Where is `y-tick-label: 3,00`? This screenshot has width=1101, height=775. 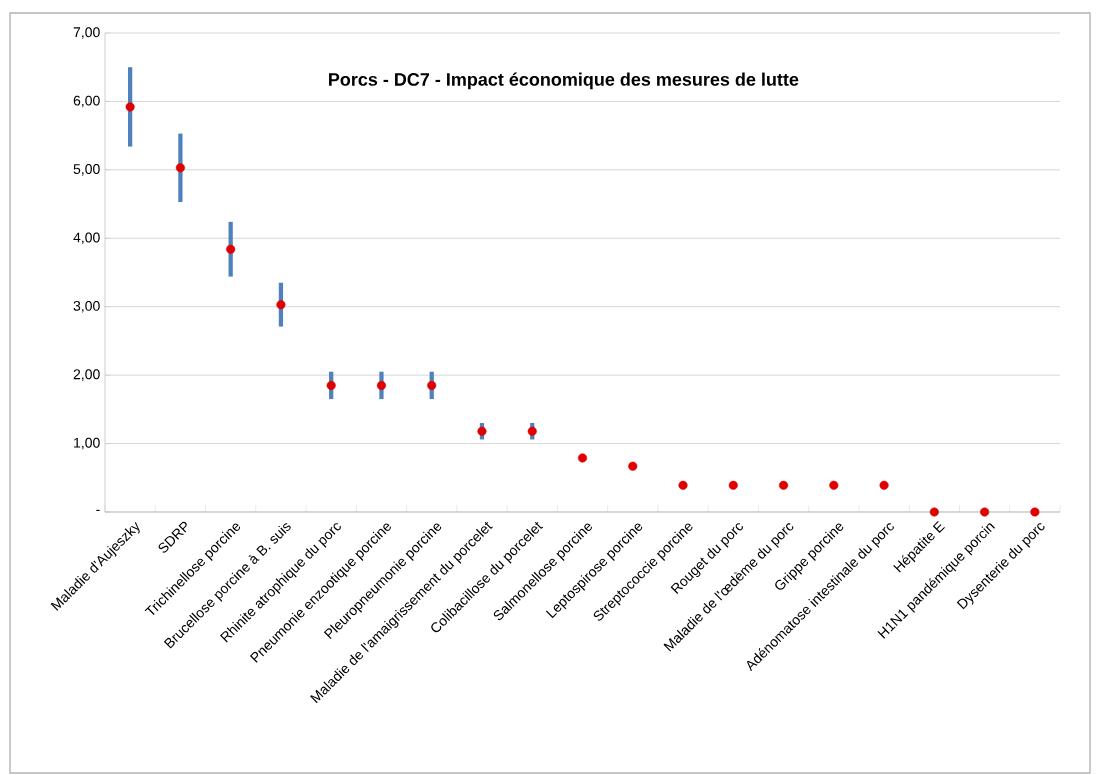 y-tick-label: 3,00 is located at coordinates (86, 306).